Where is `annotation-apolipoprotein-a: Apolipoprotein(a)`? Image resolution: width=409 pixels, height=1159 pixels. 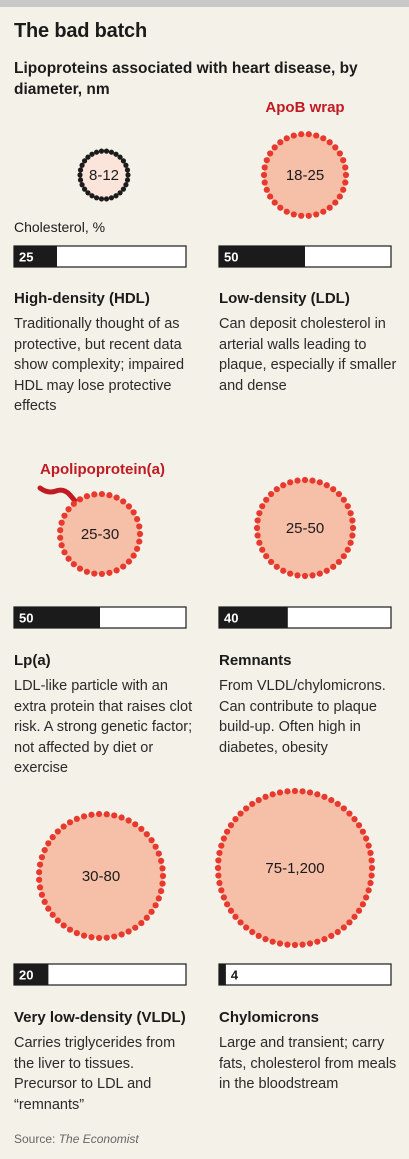
annotation-apolipoprotein-a: Apolipoprotein(a) is located at coordinates (102, 469).